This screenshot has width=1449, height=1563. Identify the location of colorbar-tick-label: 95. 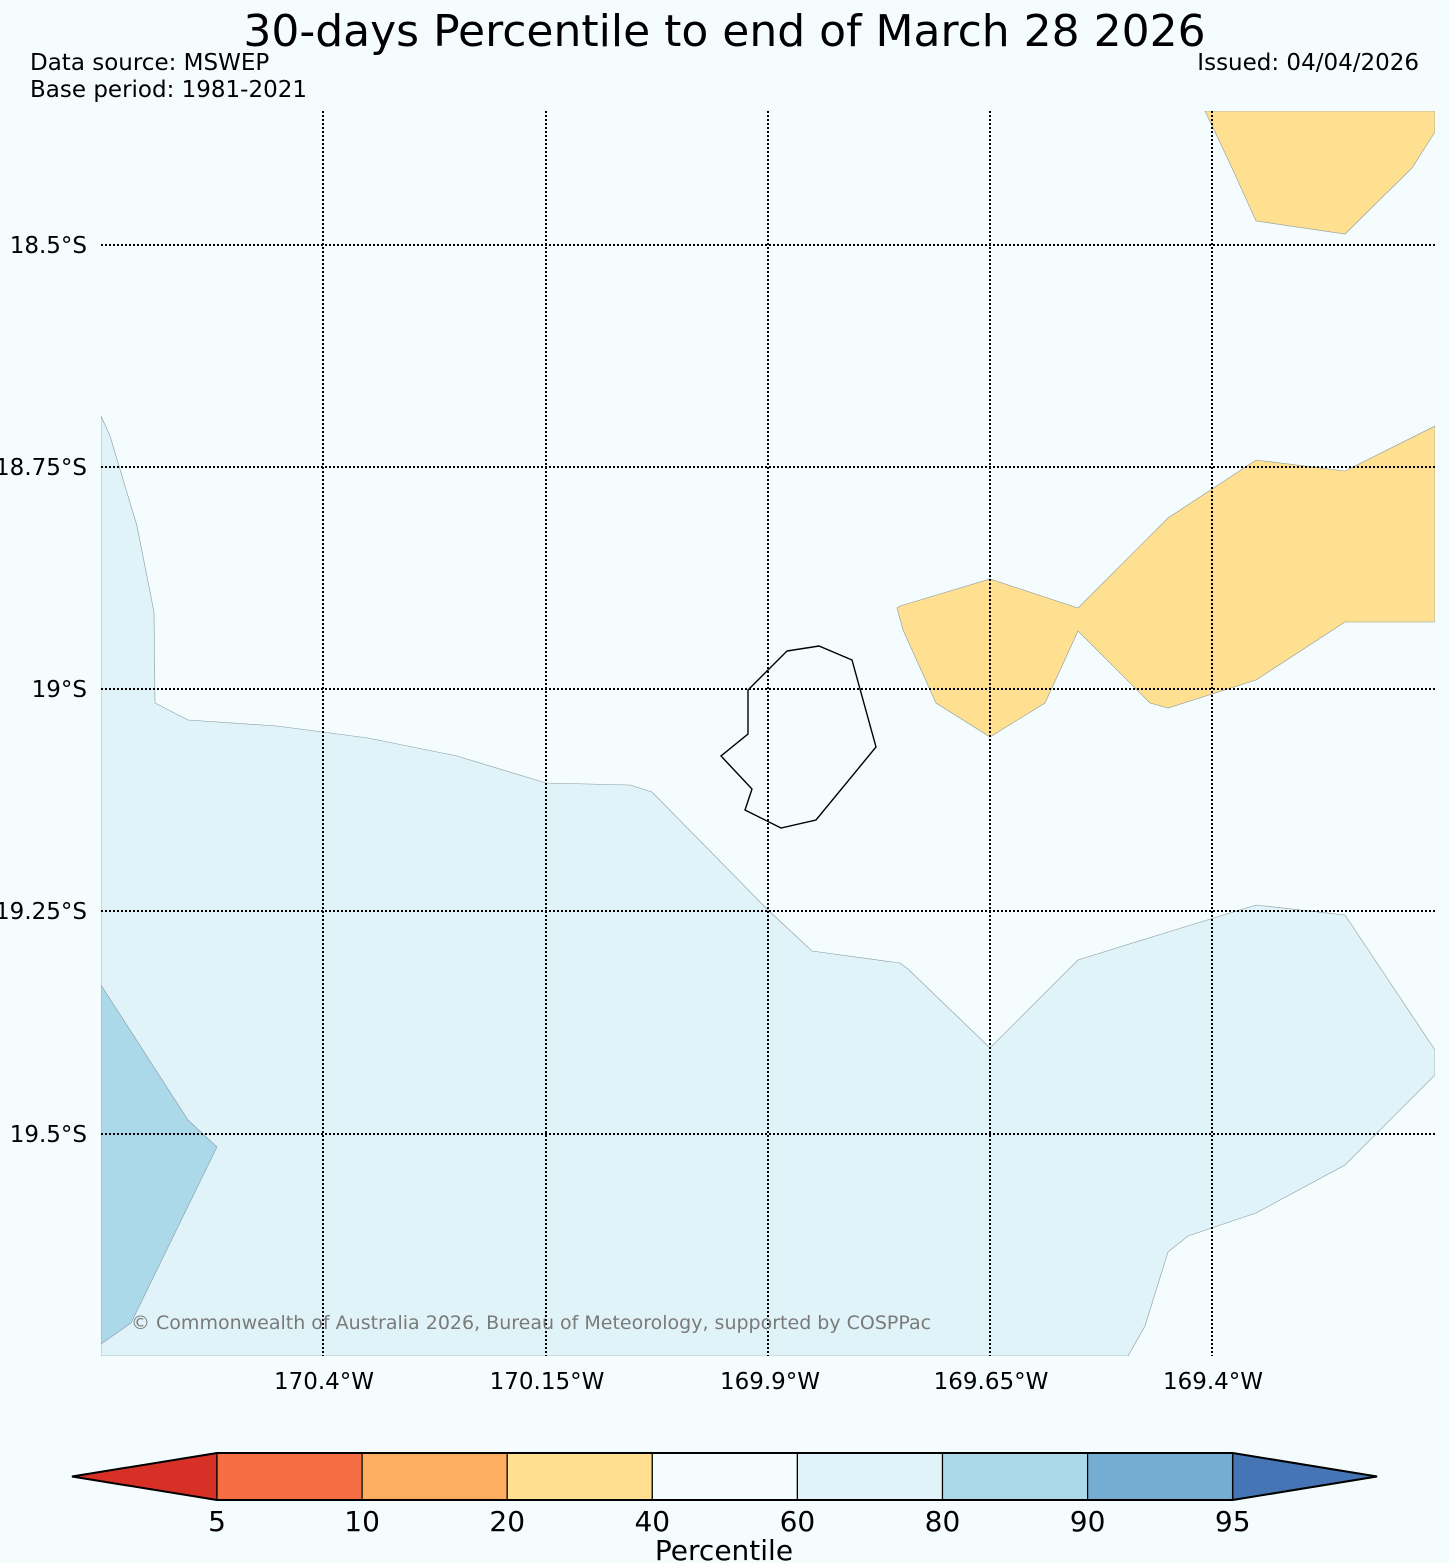
(1233, 1521).